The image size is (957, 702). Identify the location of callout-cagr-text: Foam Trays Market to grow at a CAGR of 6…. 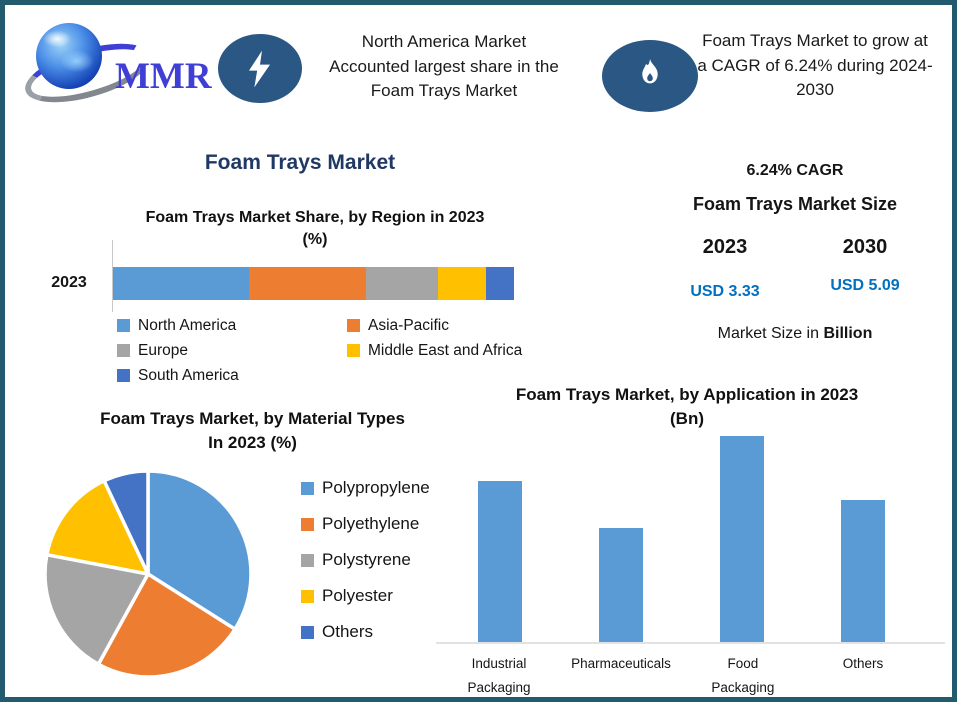
(815, 66).